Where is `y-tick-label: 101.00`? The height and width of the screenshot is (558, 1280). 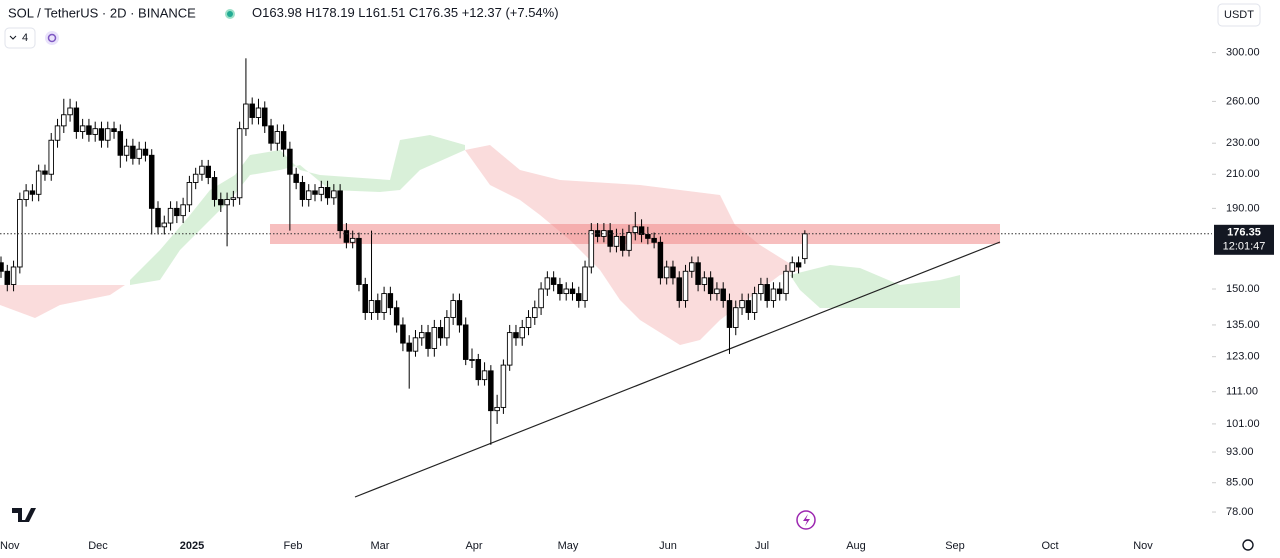 y-tick-label: 101.00 is located at coordinates (1243, 424).